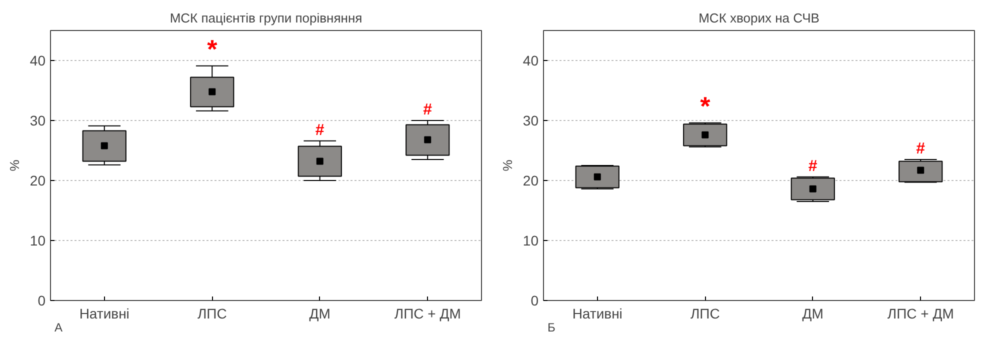 This screenshot has width=986, height=348. I want to click on text: А, so click(58, 327).